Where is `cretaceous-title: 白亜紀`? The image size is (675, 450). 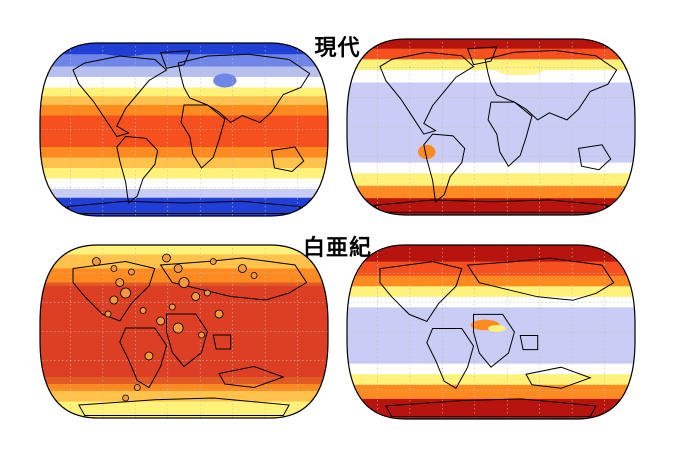
cretaceous-title: 白亜紀 is located at coordinates (337, 248).